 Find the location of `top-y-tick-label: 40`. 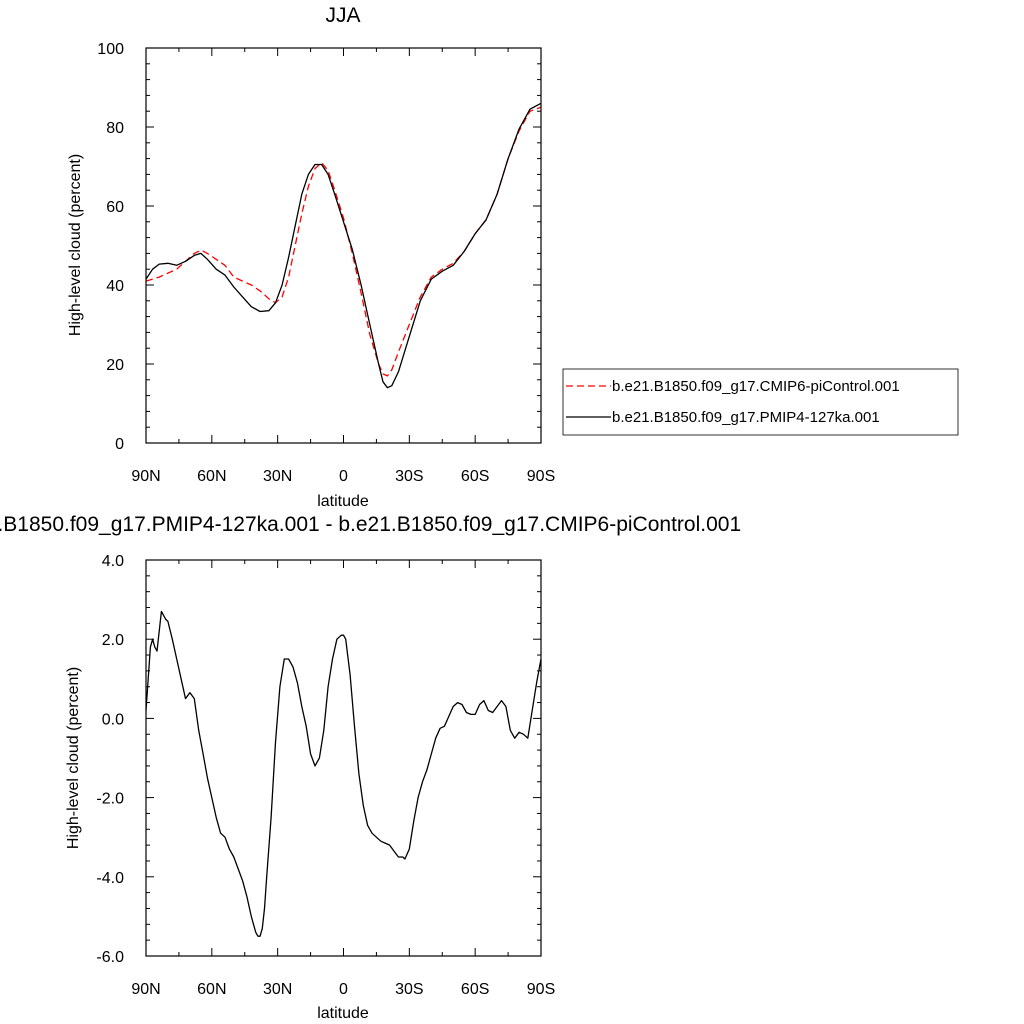

top-y-tick-label: 40 is located at coordinates (115, 286).